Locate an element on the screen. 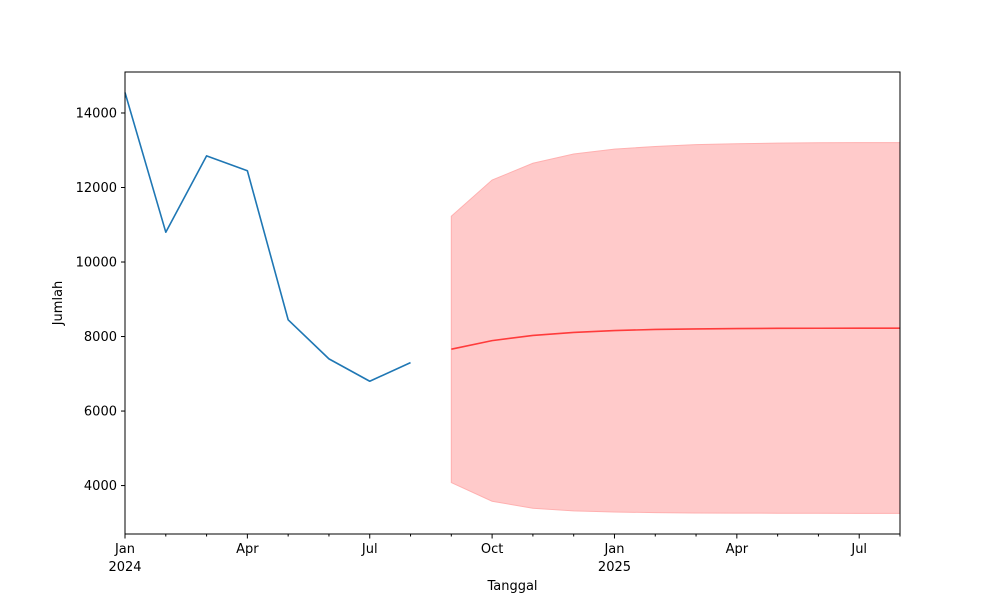  y-axis-title: Jumlah is located at coordinates (58, 304).